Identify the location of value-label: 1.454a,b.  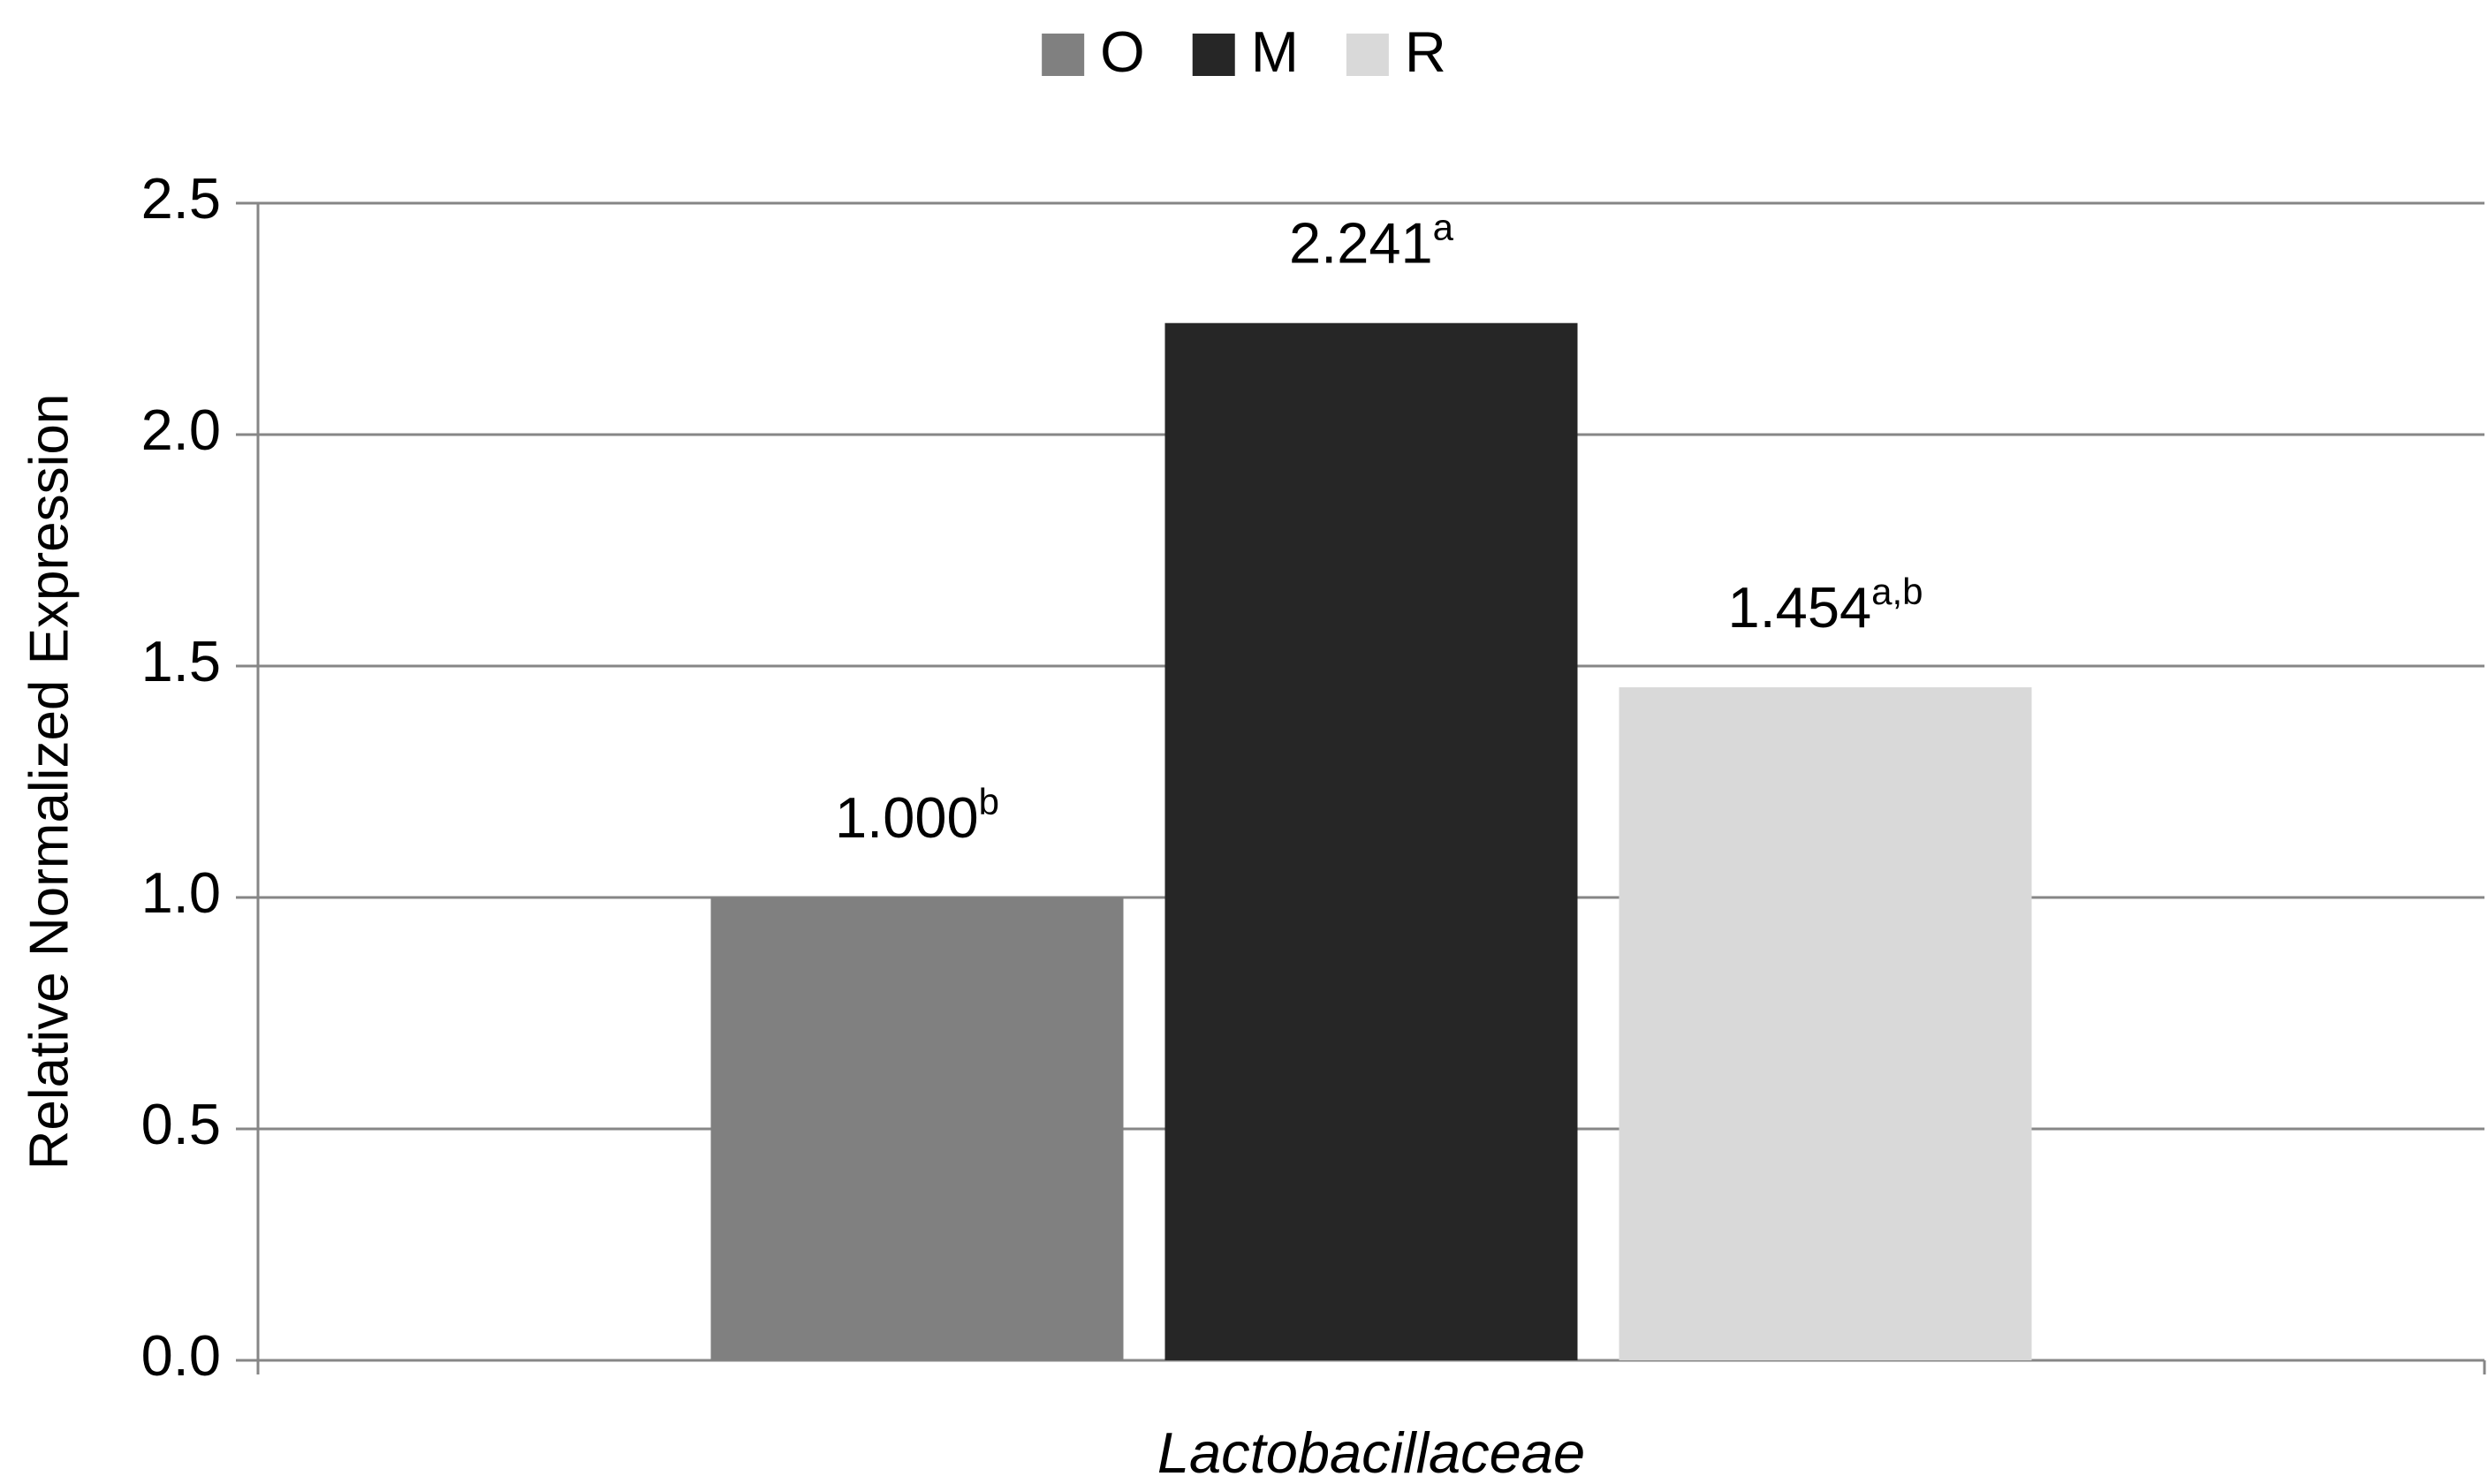
(1825, 605).